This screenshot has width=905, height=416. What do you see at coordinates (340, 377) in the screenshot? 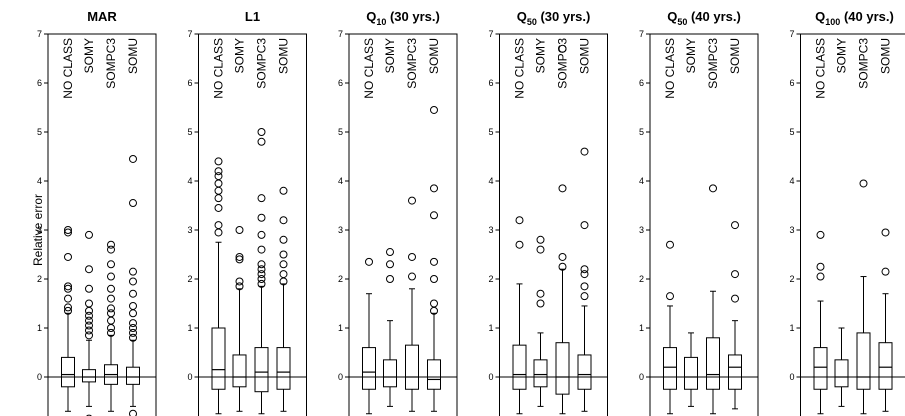
I see `y-tick-label: 0` at bounding box center [340, 377].